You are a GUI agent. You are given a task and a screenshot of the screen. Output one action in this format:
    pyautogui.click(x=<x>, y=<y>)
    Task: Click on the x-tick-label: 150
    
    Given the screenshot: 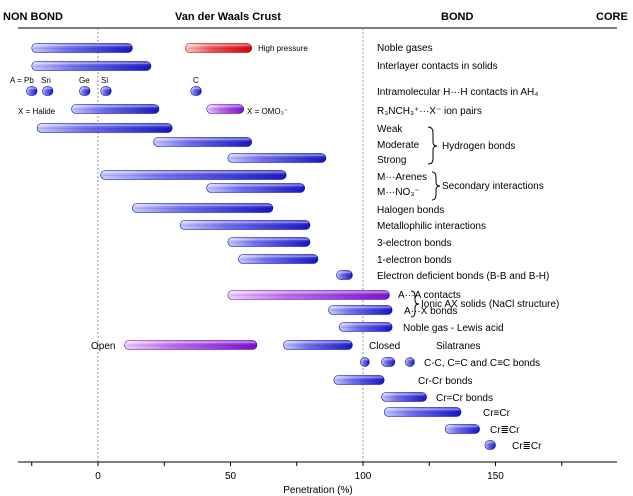 What is the action you would take?
    pyautogui.click(x=495, y=476)
    